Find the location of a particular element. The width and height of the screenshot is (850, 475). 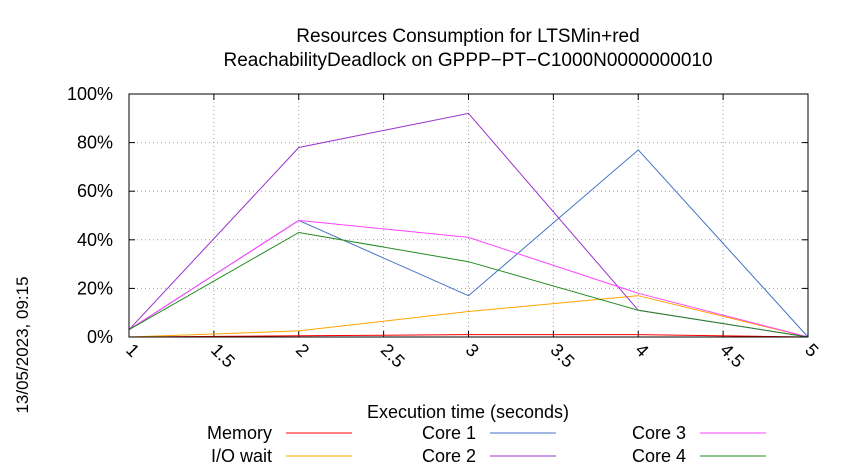

y-tick-label: 60% is located at coordinates (95, 191).